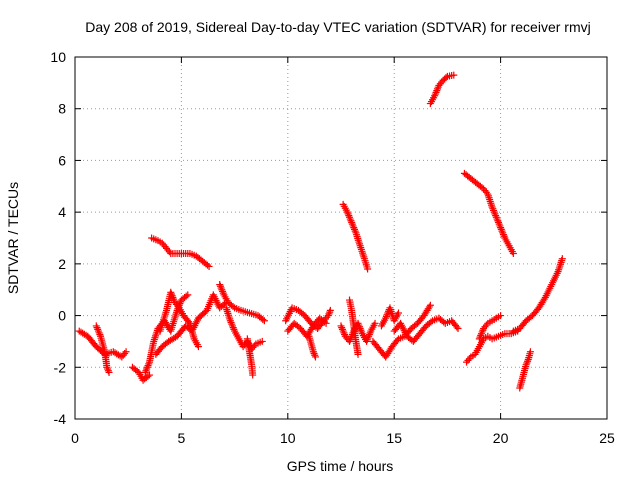  Describe the element at coordinates (607, 438) in the screenshot. I see `x-tick-label: 25` at that location.